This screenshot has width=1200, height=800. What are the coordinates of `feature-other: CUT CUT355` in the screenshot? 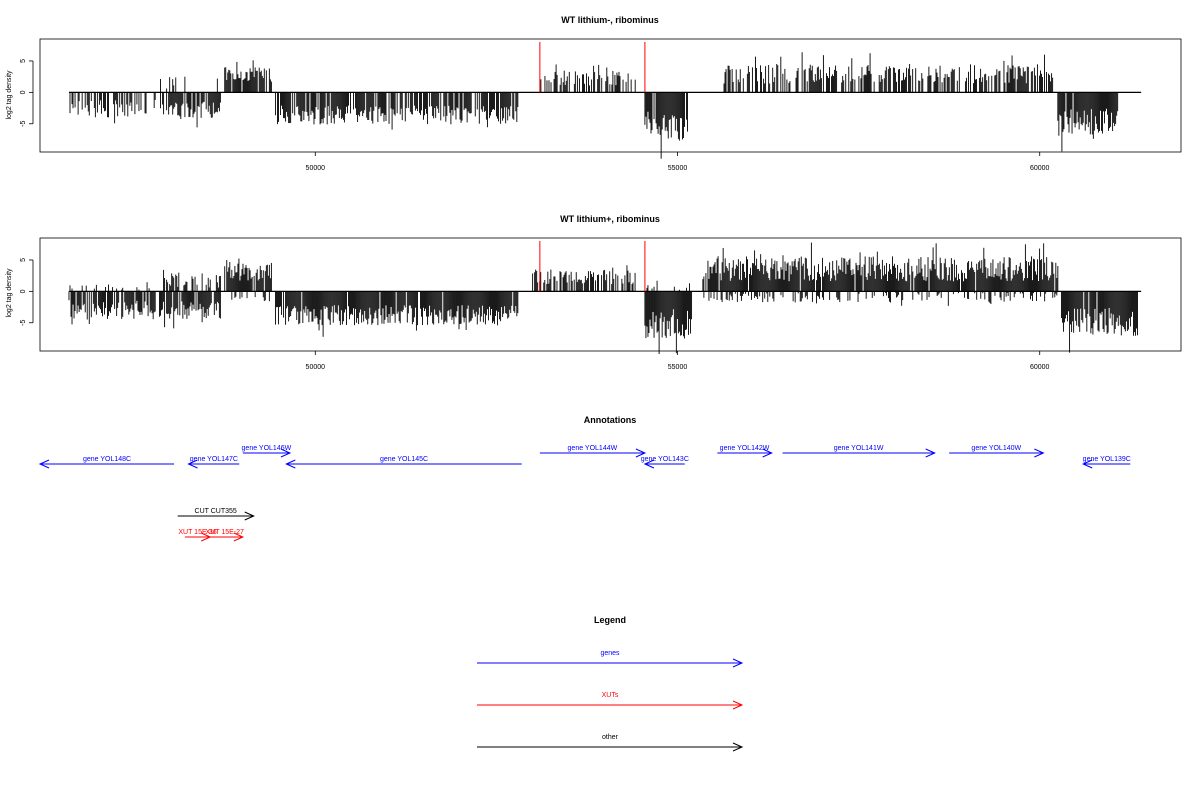 It's located at (216, 514).